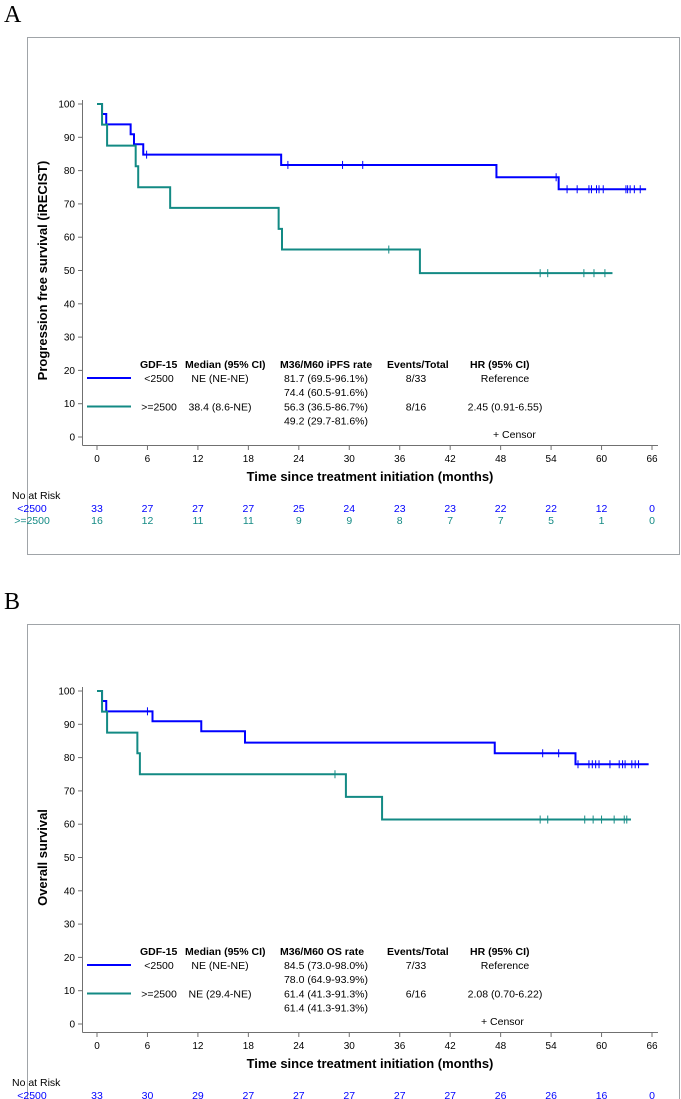 The image size is (681, 1099). I want to click on risk-count: 7, so click(450, 521).